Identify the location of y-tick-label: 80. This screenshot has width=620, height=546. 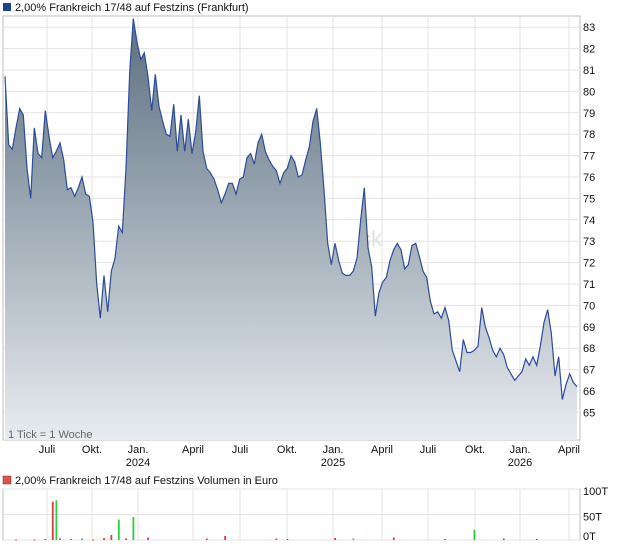
(589, 92).